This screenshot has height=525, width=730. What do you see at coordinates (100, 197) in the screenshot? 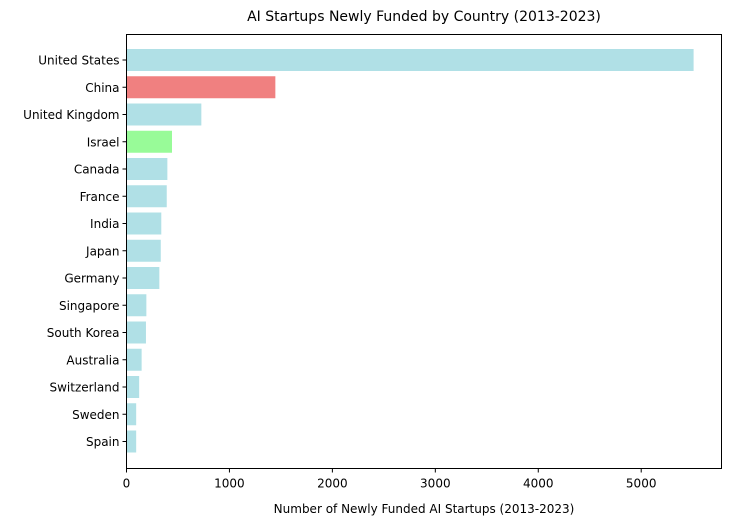
I see `y-tick-label: France` at bounding box center [100, 197].